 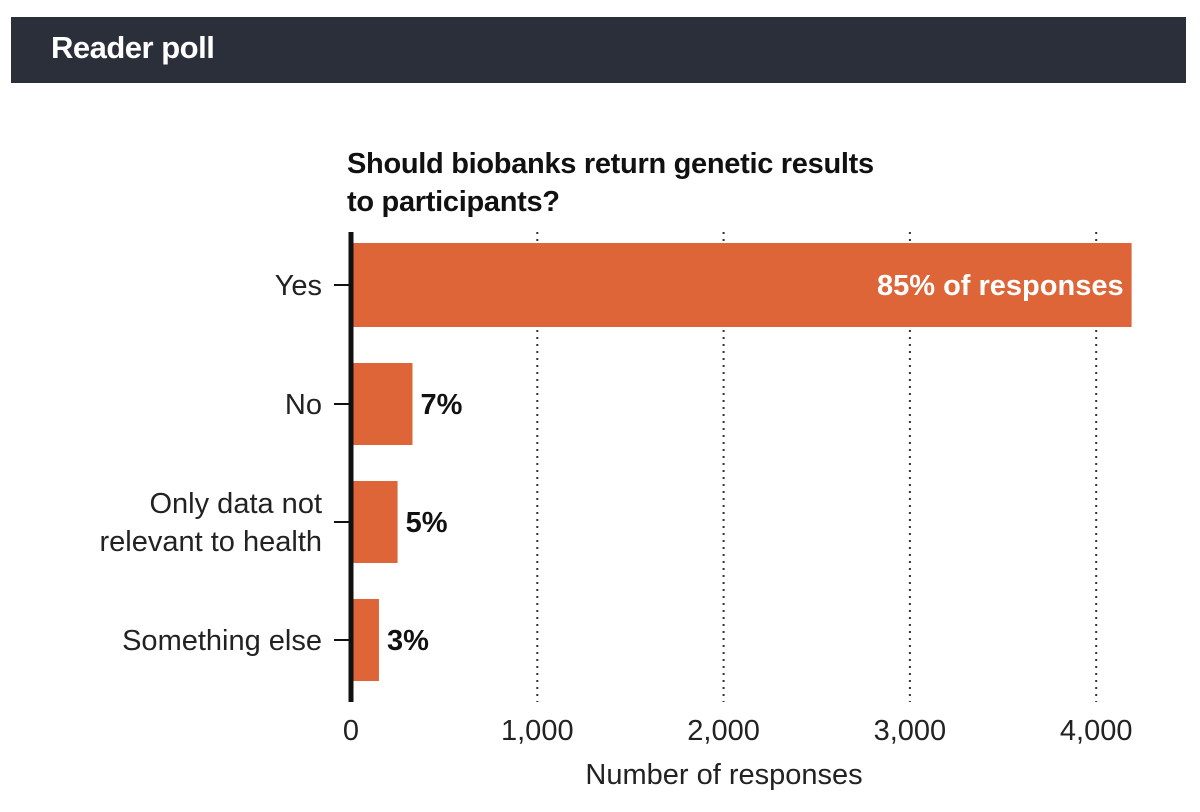 What do you see at coordinates (1096, 731) in the screenshot?
I see `x-tick-label: 4,000` at bounding box center [1096, 731].